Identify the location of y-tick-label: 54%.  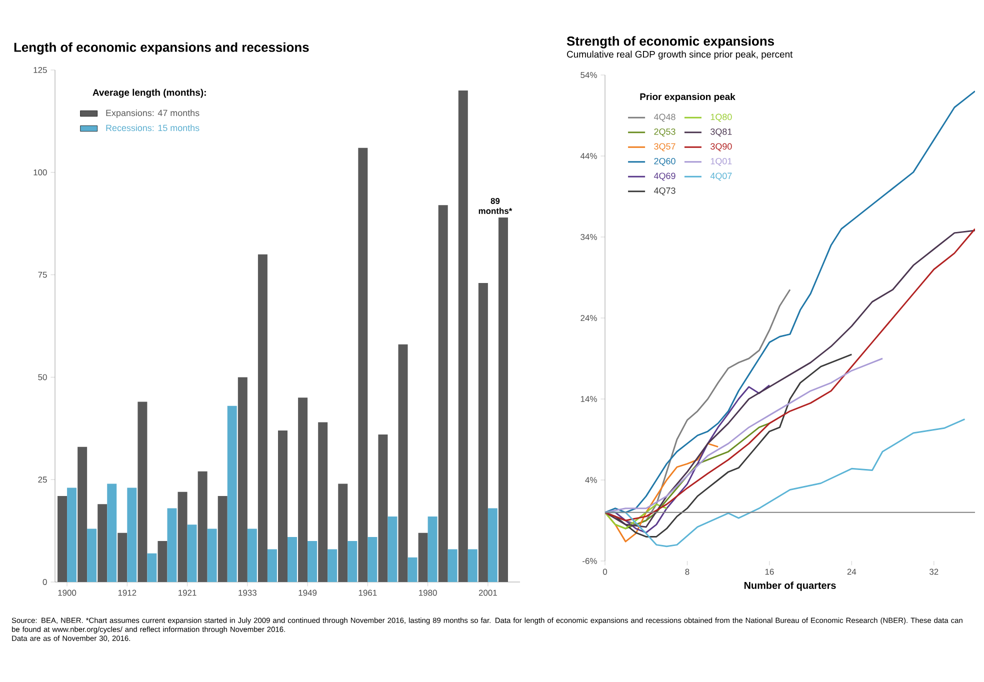
(588, 75).